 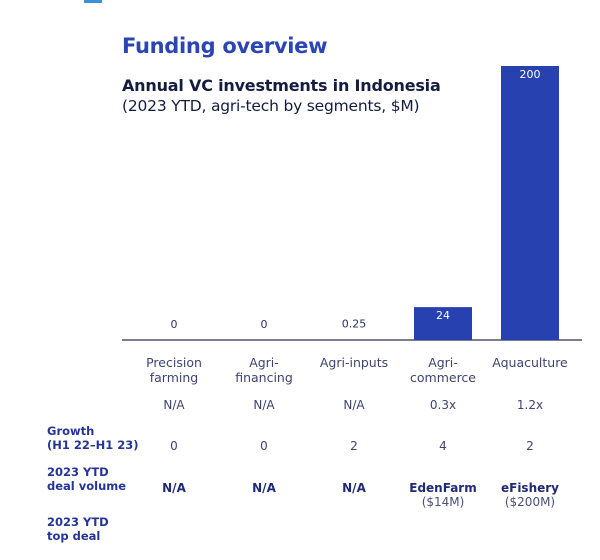 I want to click on category-label-agri-inputs: Agri-inputs, so click(x=354, y=362).